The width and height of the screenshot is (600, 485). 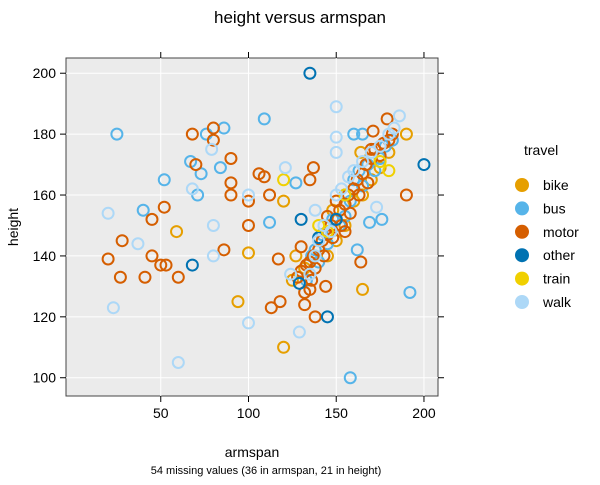 I want to click on legend-marker-other, so click(x=522, y=255).